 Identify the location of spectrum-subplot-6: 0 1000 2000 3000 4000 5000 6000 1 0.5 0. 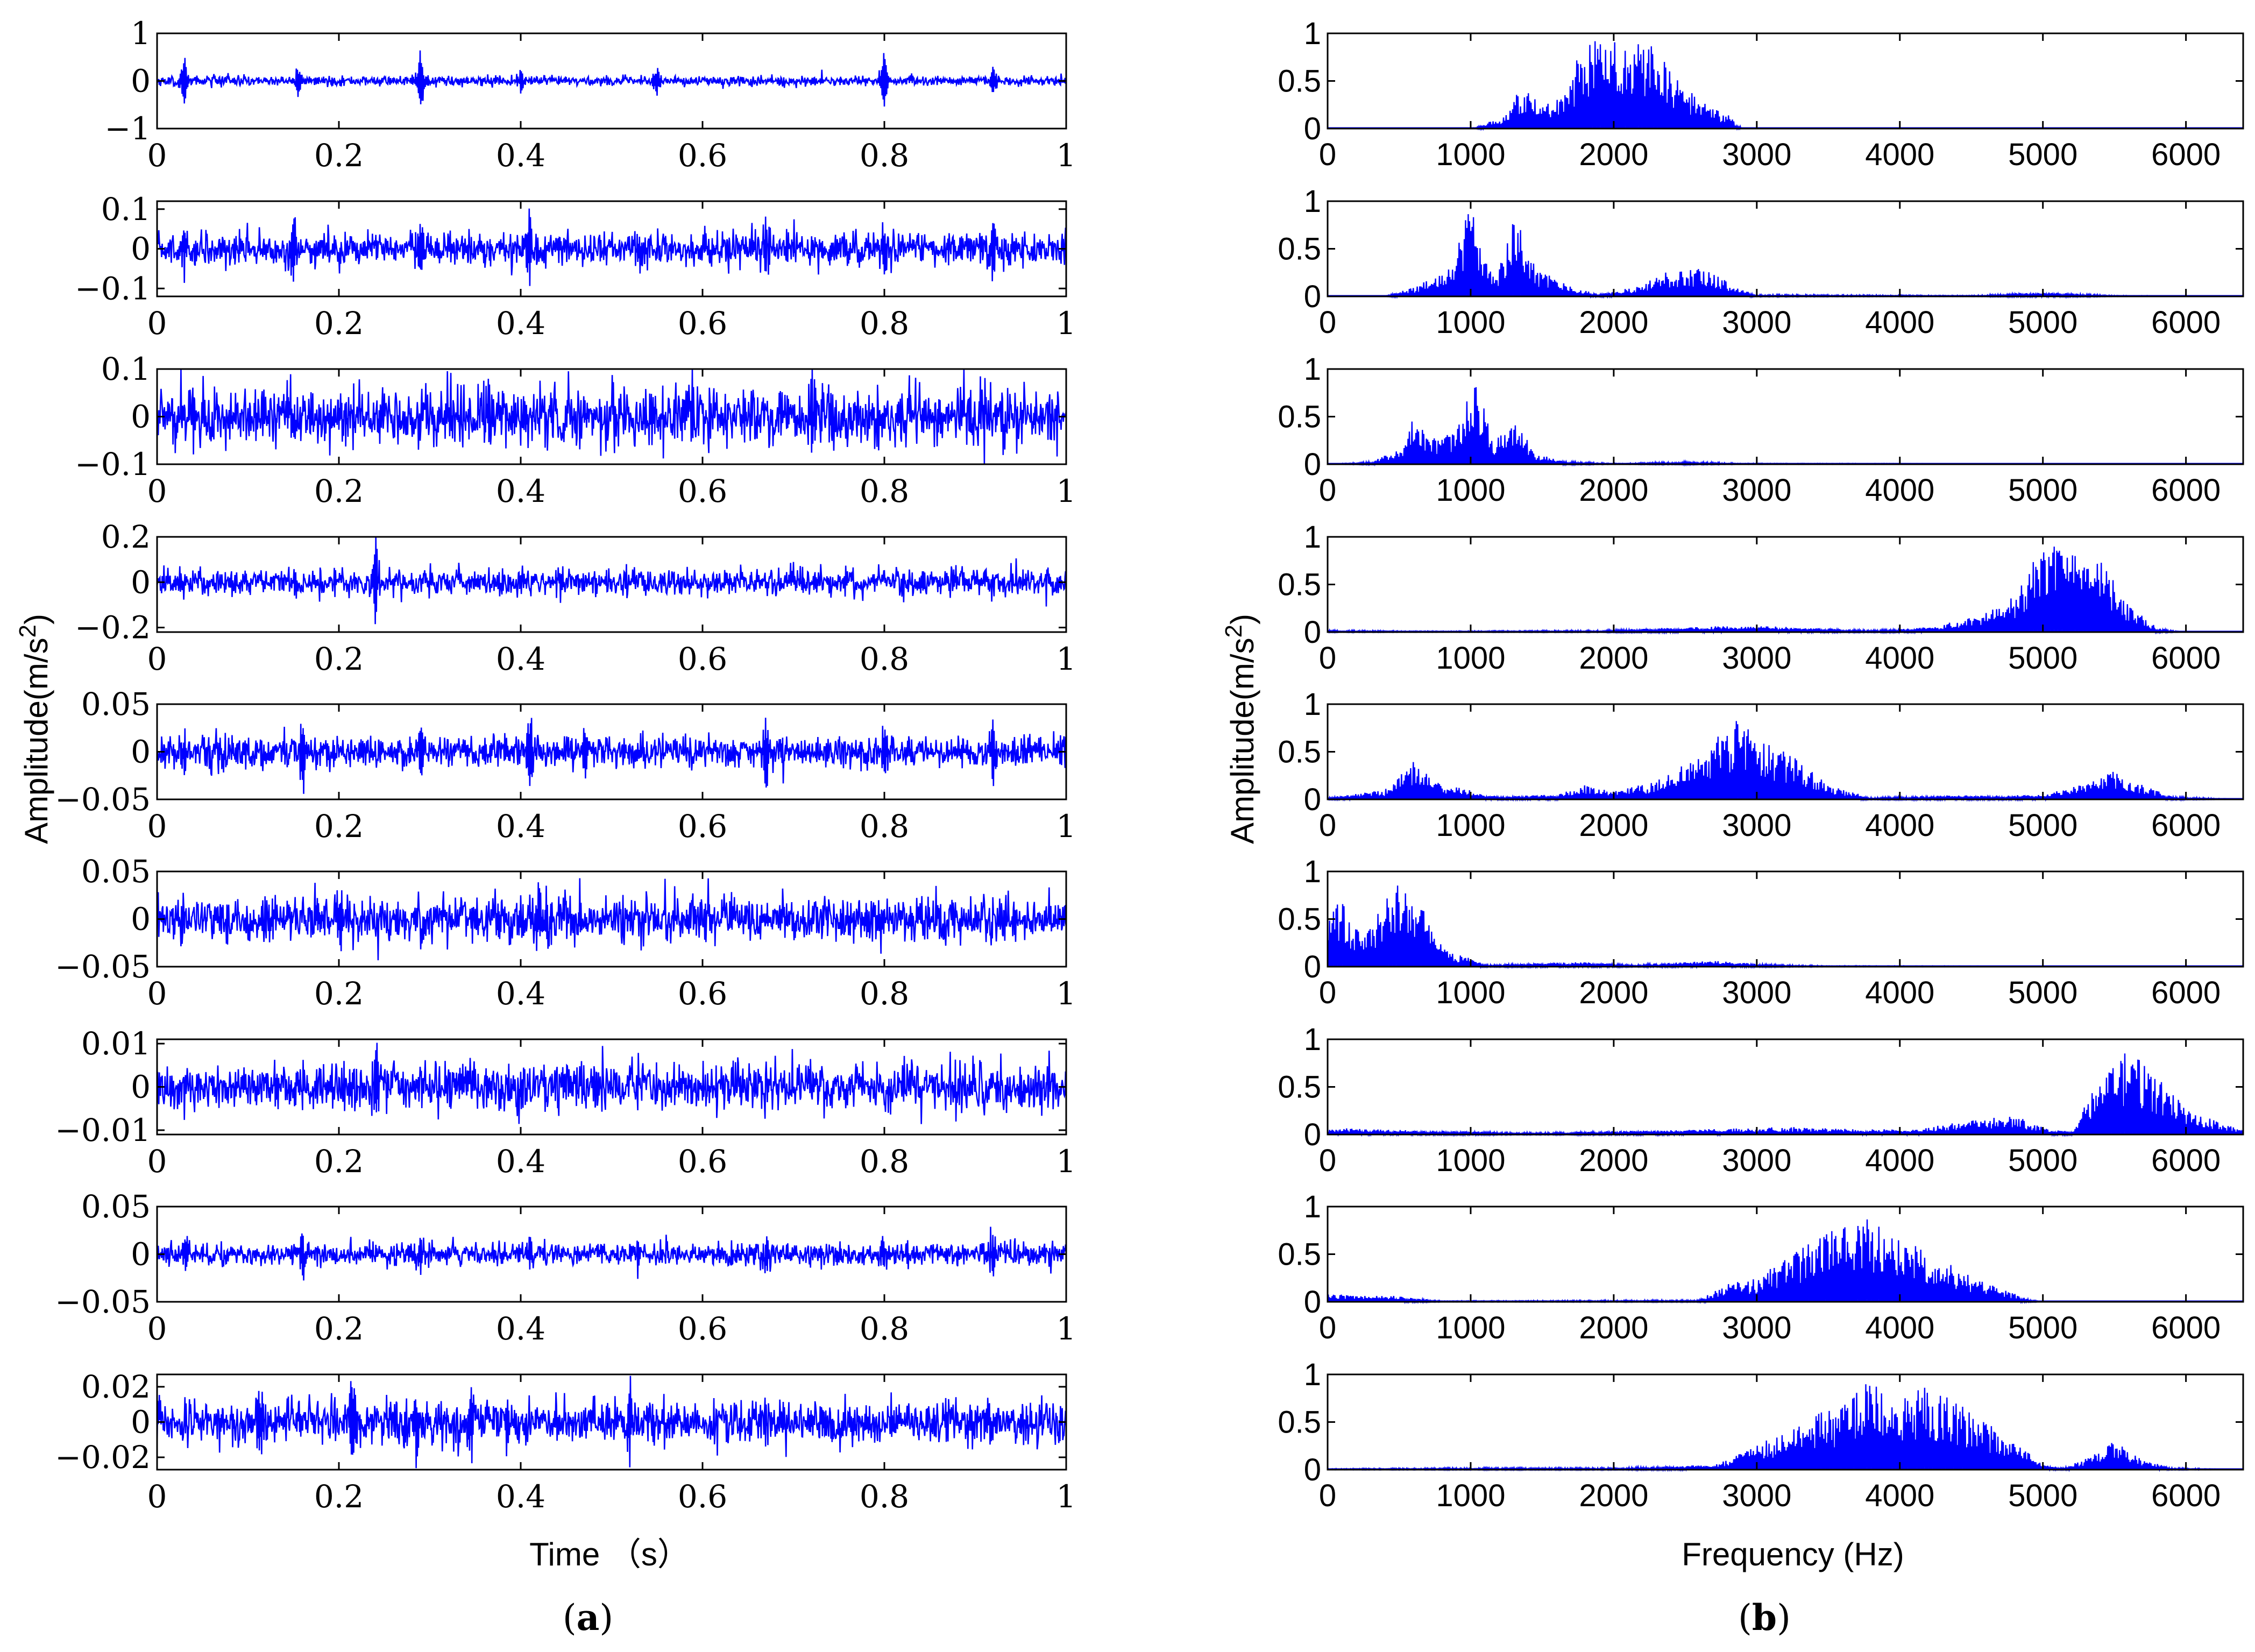
(1761, 932).